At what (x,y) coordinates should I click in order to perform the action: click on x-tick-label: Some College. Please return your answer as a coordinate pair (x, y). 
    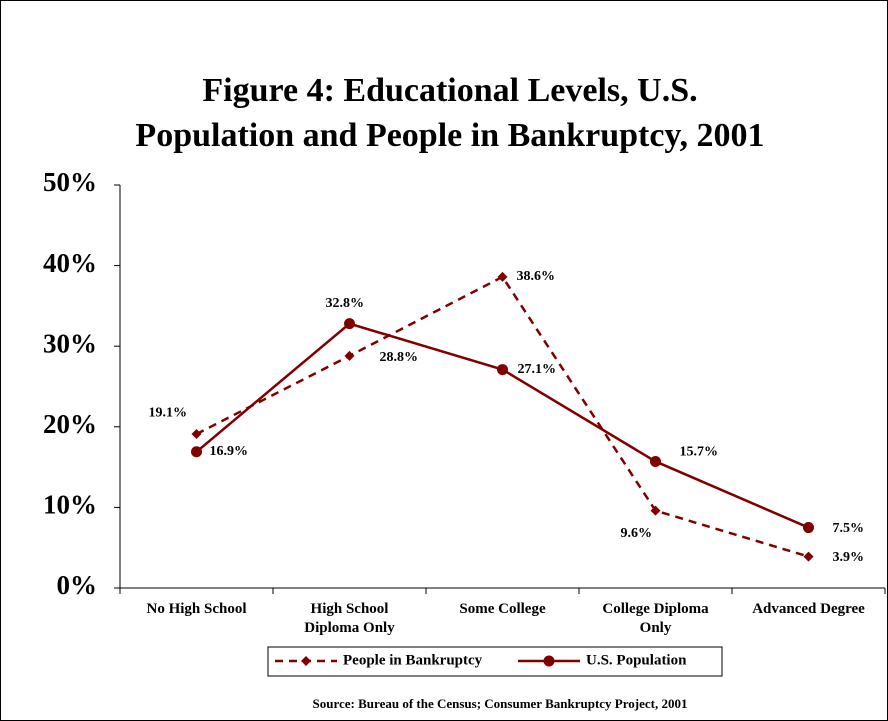
    Looking at the image, I should click on (502, 609).